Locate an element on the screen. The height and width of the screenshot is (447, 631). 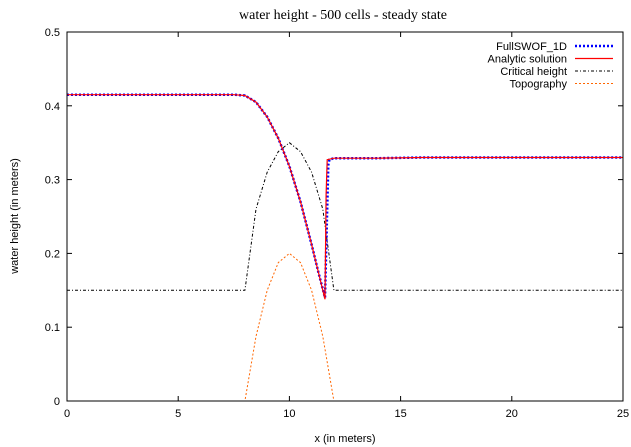
y-tick-label: 0.1 is located at coordinates (52, 328).